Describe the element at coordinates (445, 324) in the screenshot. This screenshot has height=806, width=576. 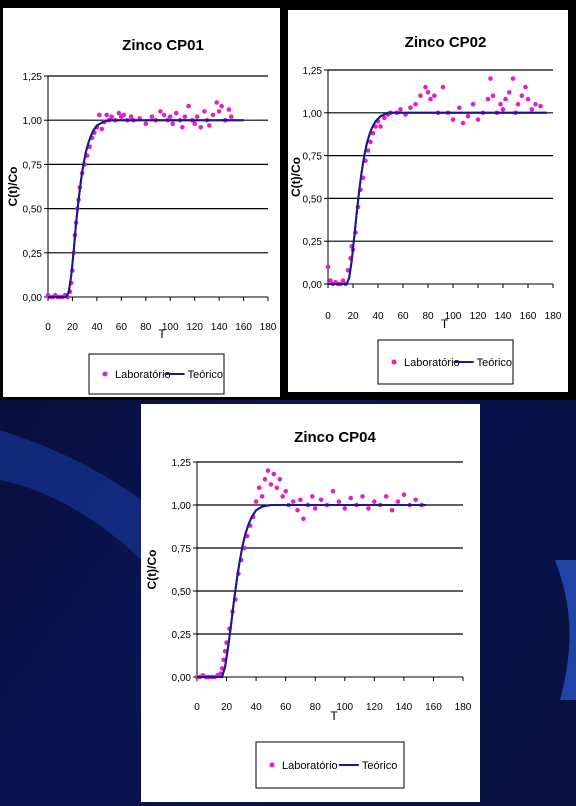
I see `x-axis-label: T` at that location.